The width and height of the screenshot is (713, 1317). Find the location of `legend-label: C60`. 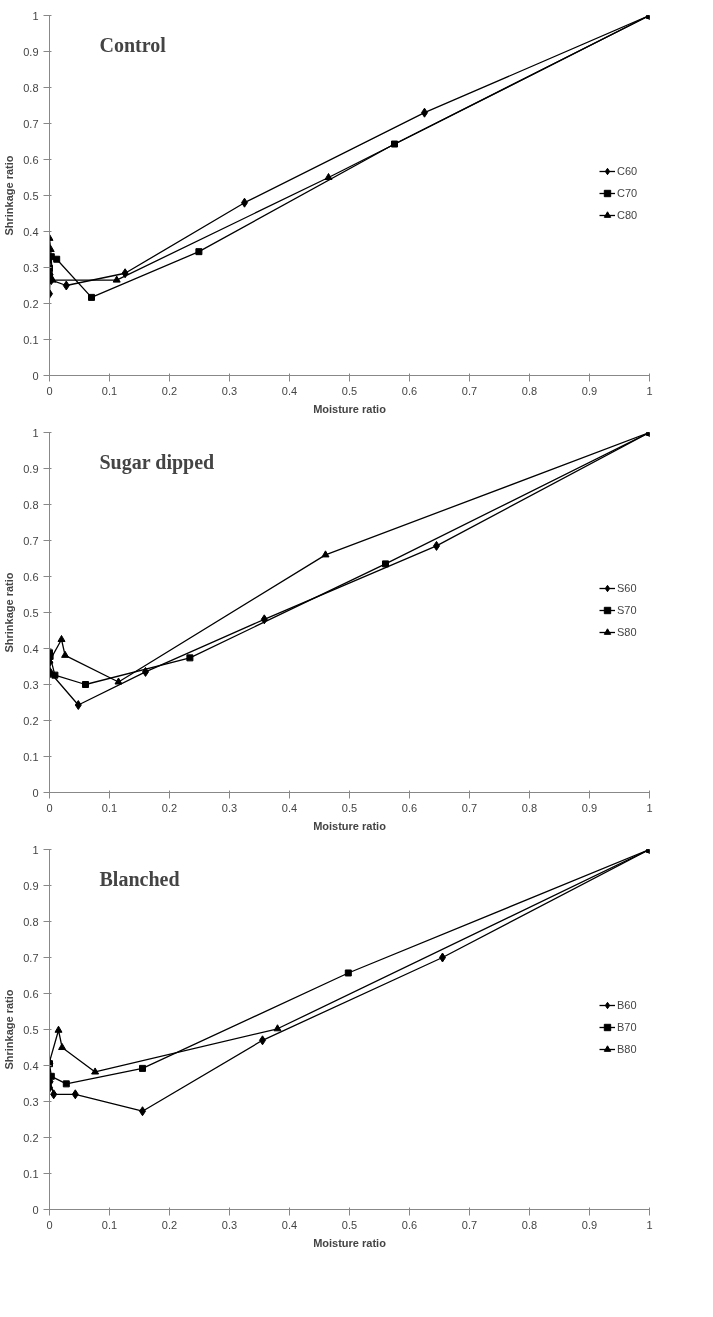

legend-label: C60 is located at coordinates (627, 171).